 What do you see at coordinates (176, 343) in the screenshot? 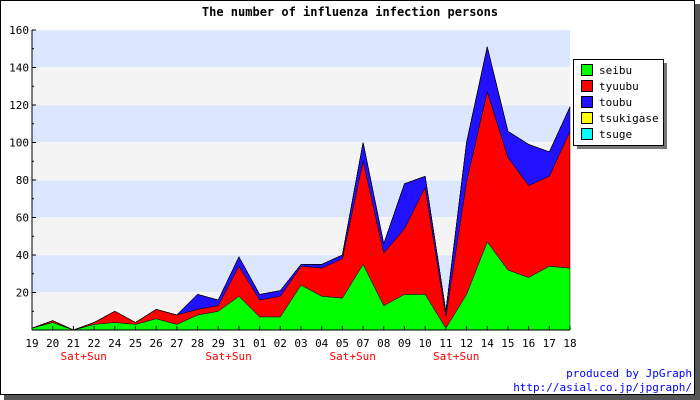
I see `x-tick-label: 27` at bounding box center [176, 343].